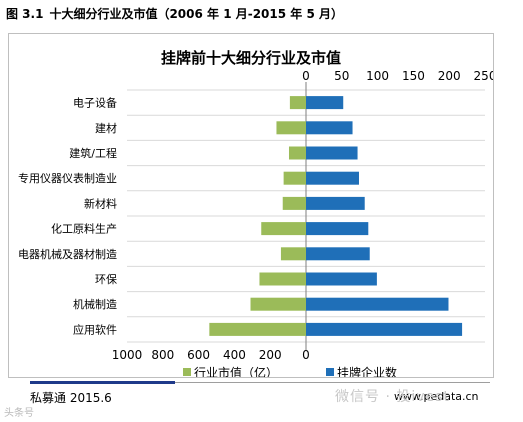 This screenshot has width=523, height=422. I want to click on bottom-tick-label: 200, so click(270, 355).